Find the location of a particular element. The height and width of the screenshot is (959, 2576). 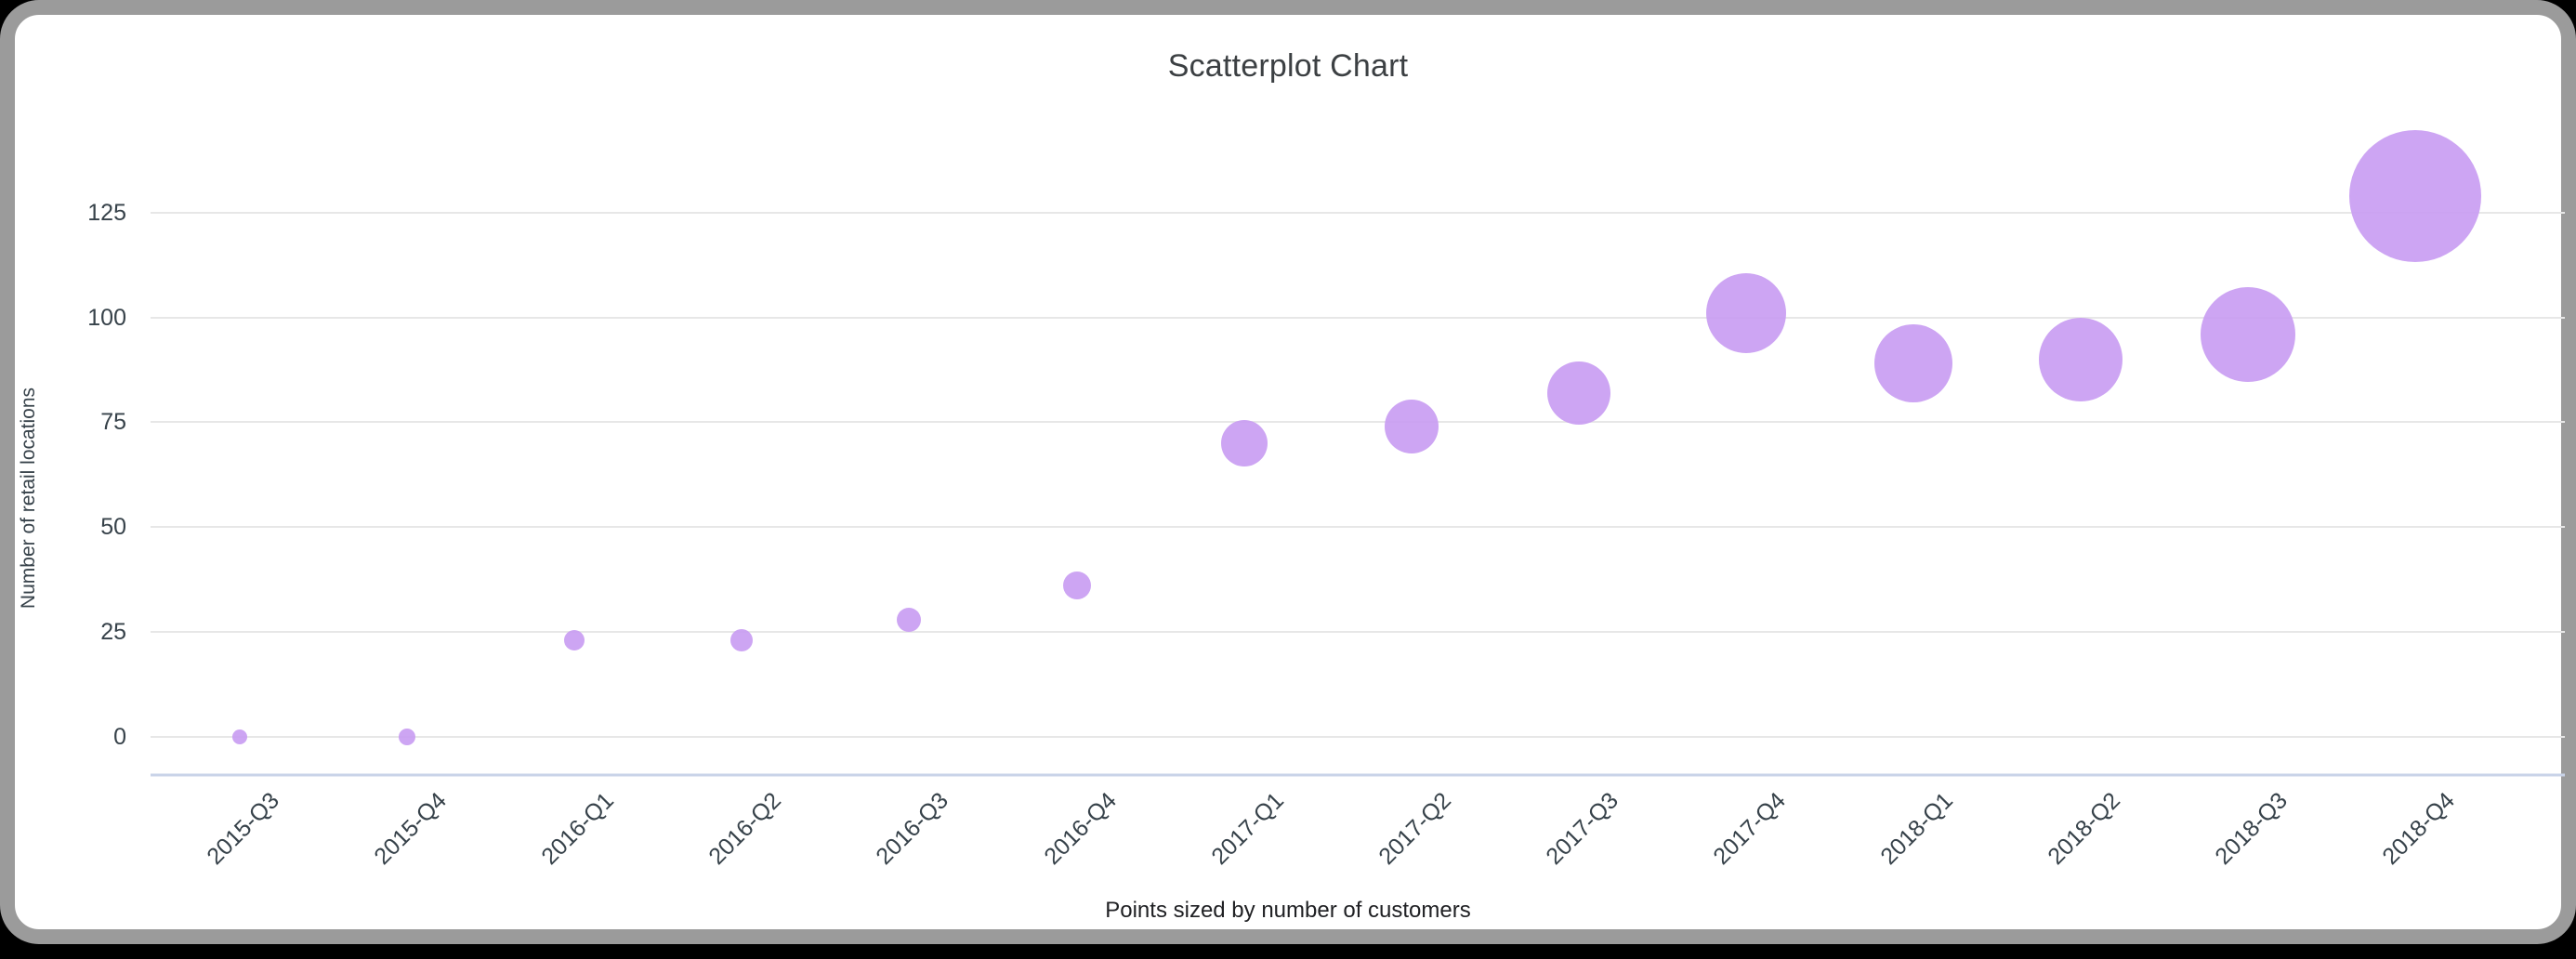

size-legend-caption: Points sized by number of customers is located at coordinates (1288, 910).